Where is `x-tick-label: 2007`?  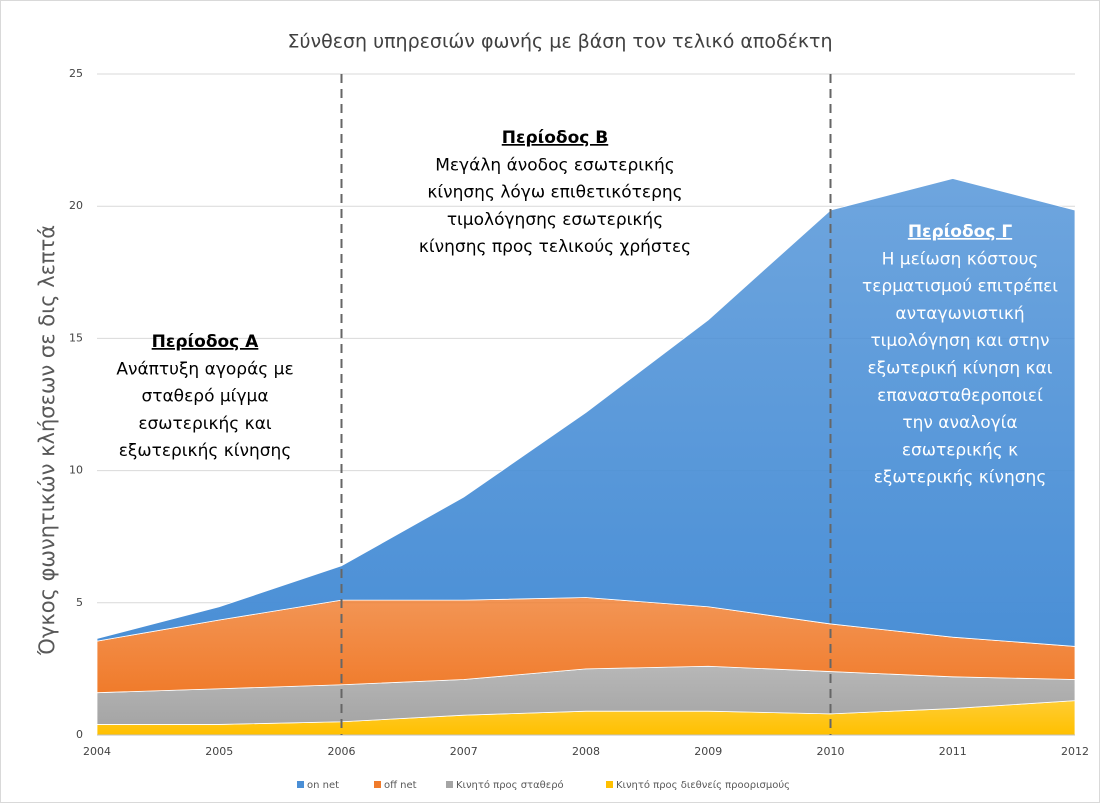 x-tick-label: 2007 is located at coordinates (464, 751).